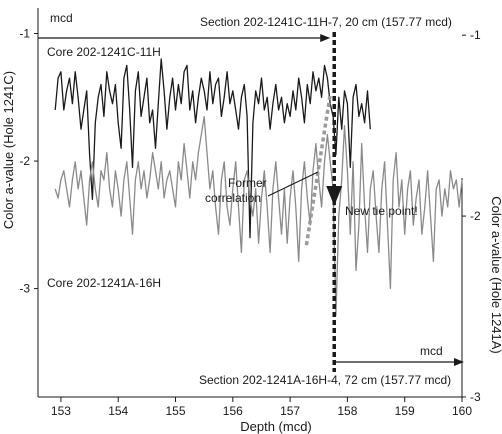 Image resolution: width=502 pixels, height=434 pixels. I want to click on x-tick-label: 158, so click(347, 411).